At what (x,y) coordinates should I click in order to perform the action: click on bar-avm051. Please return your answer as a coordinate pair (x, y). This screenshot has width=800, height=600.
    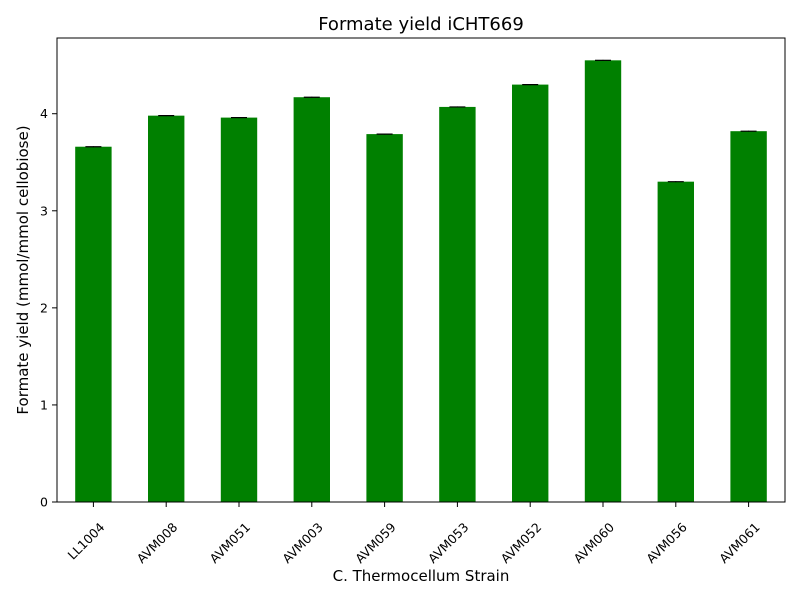
    Looking at the image, I should click on (239, 309).